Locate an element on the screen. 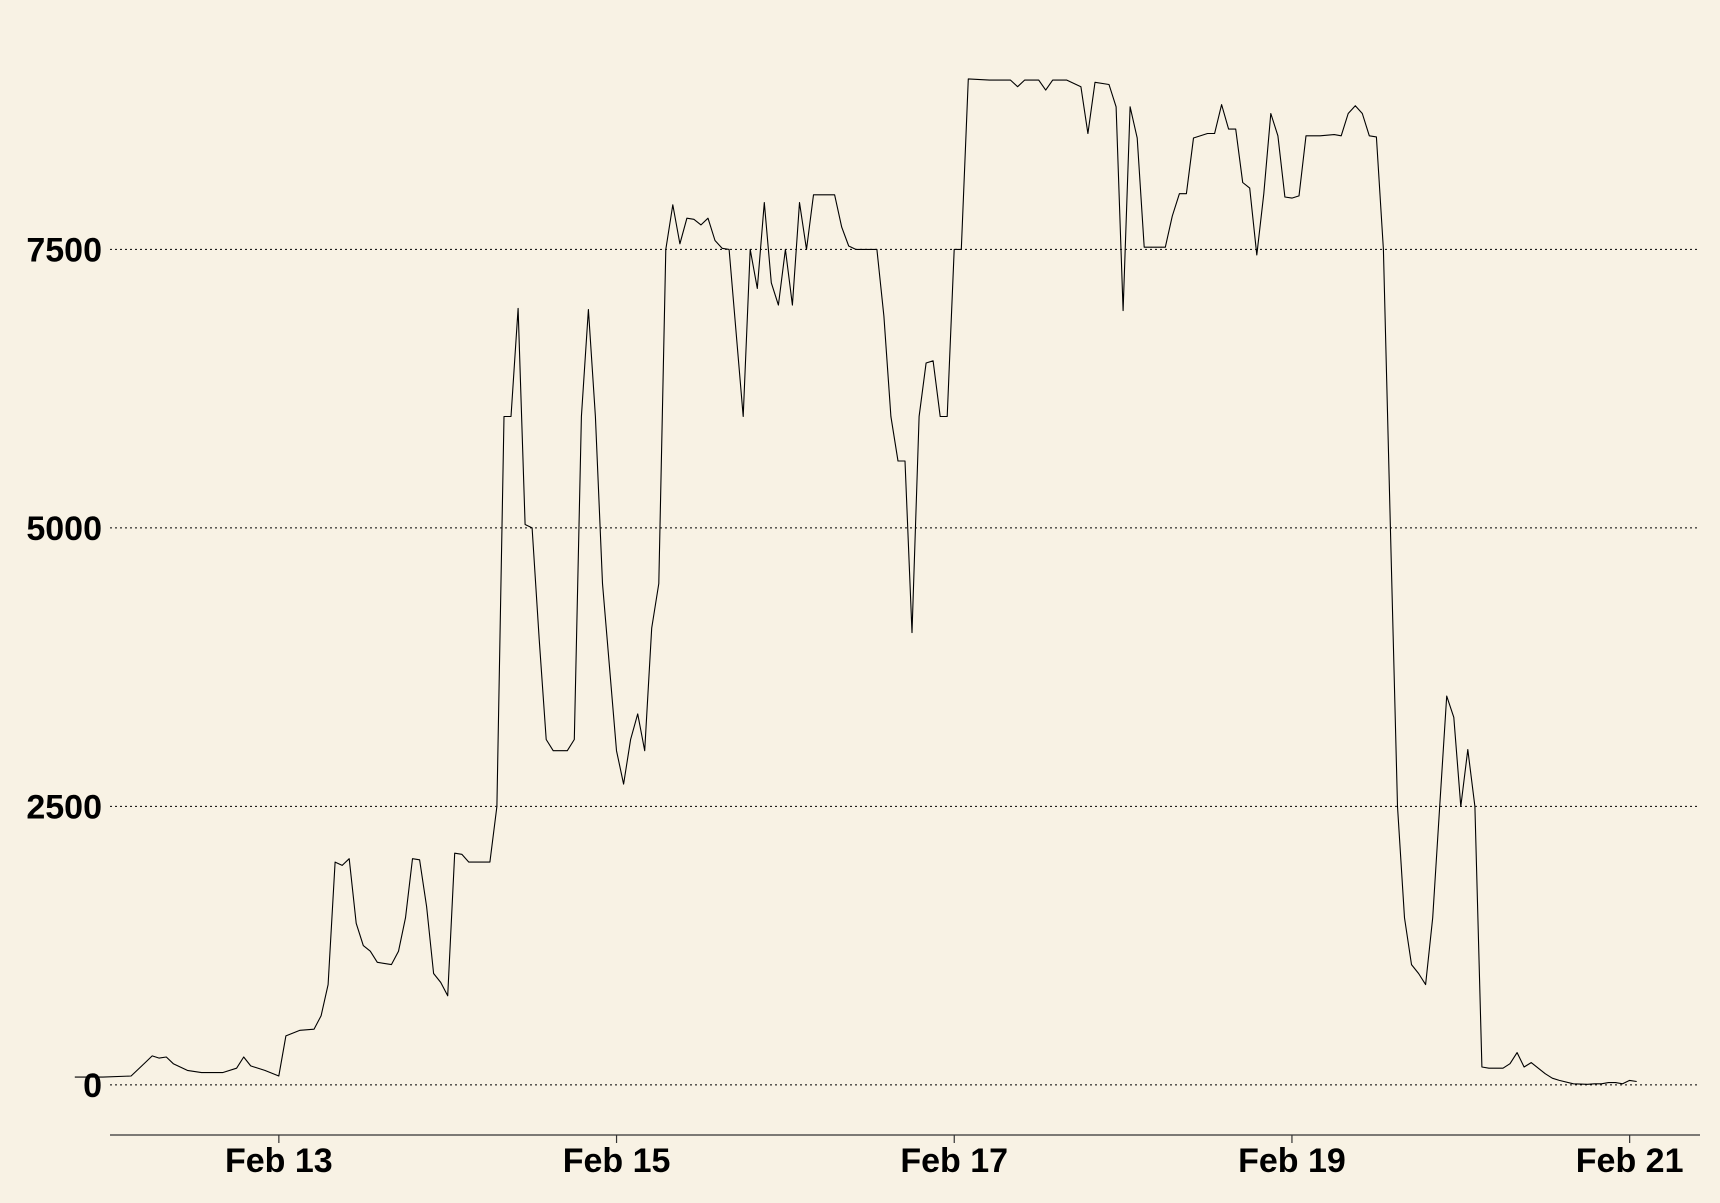 The image size is (1720, 1203). y-tick-label: 2500 is located at coordinates (64, 807).